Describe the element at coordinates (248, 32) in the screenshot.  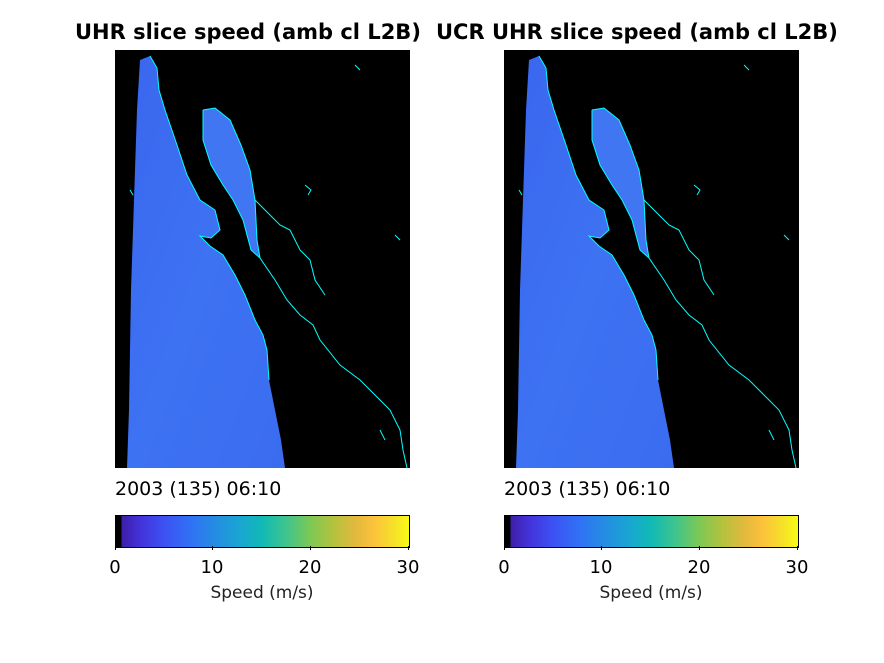
I see `panel-title: UHR slice speed (amb cl L2B)` at that location.